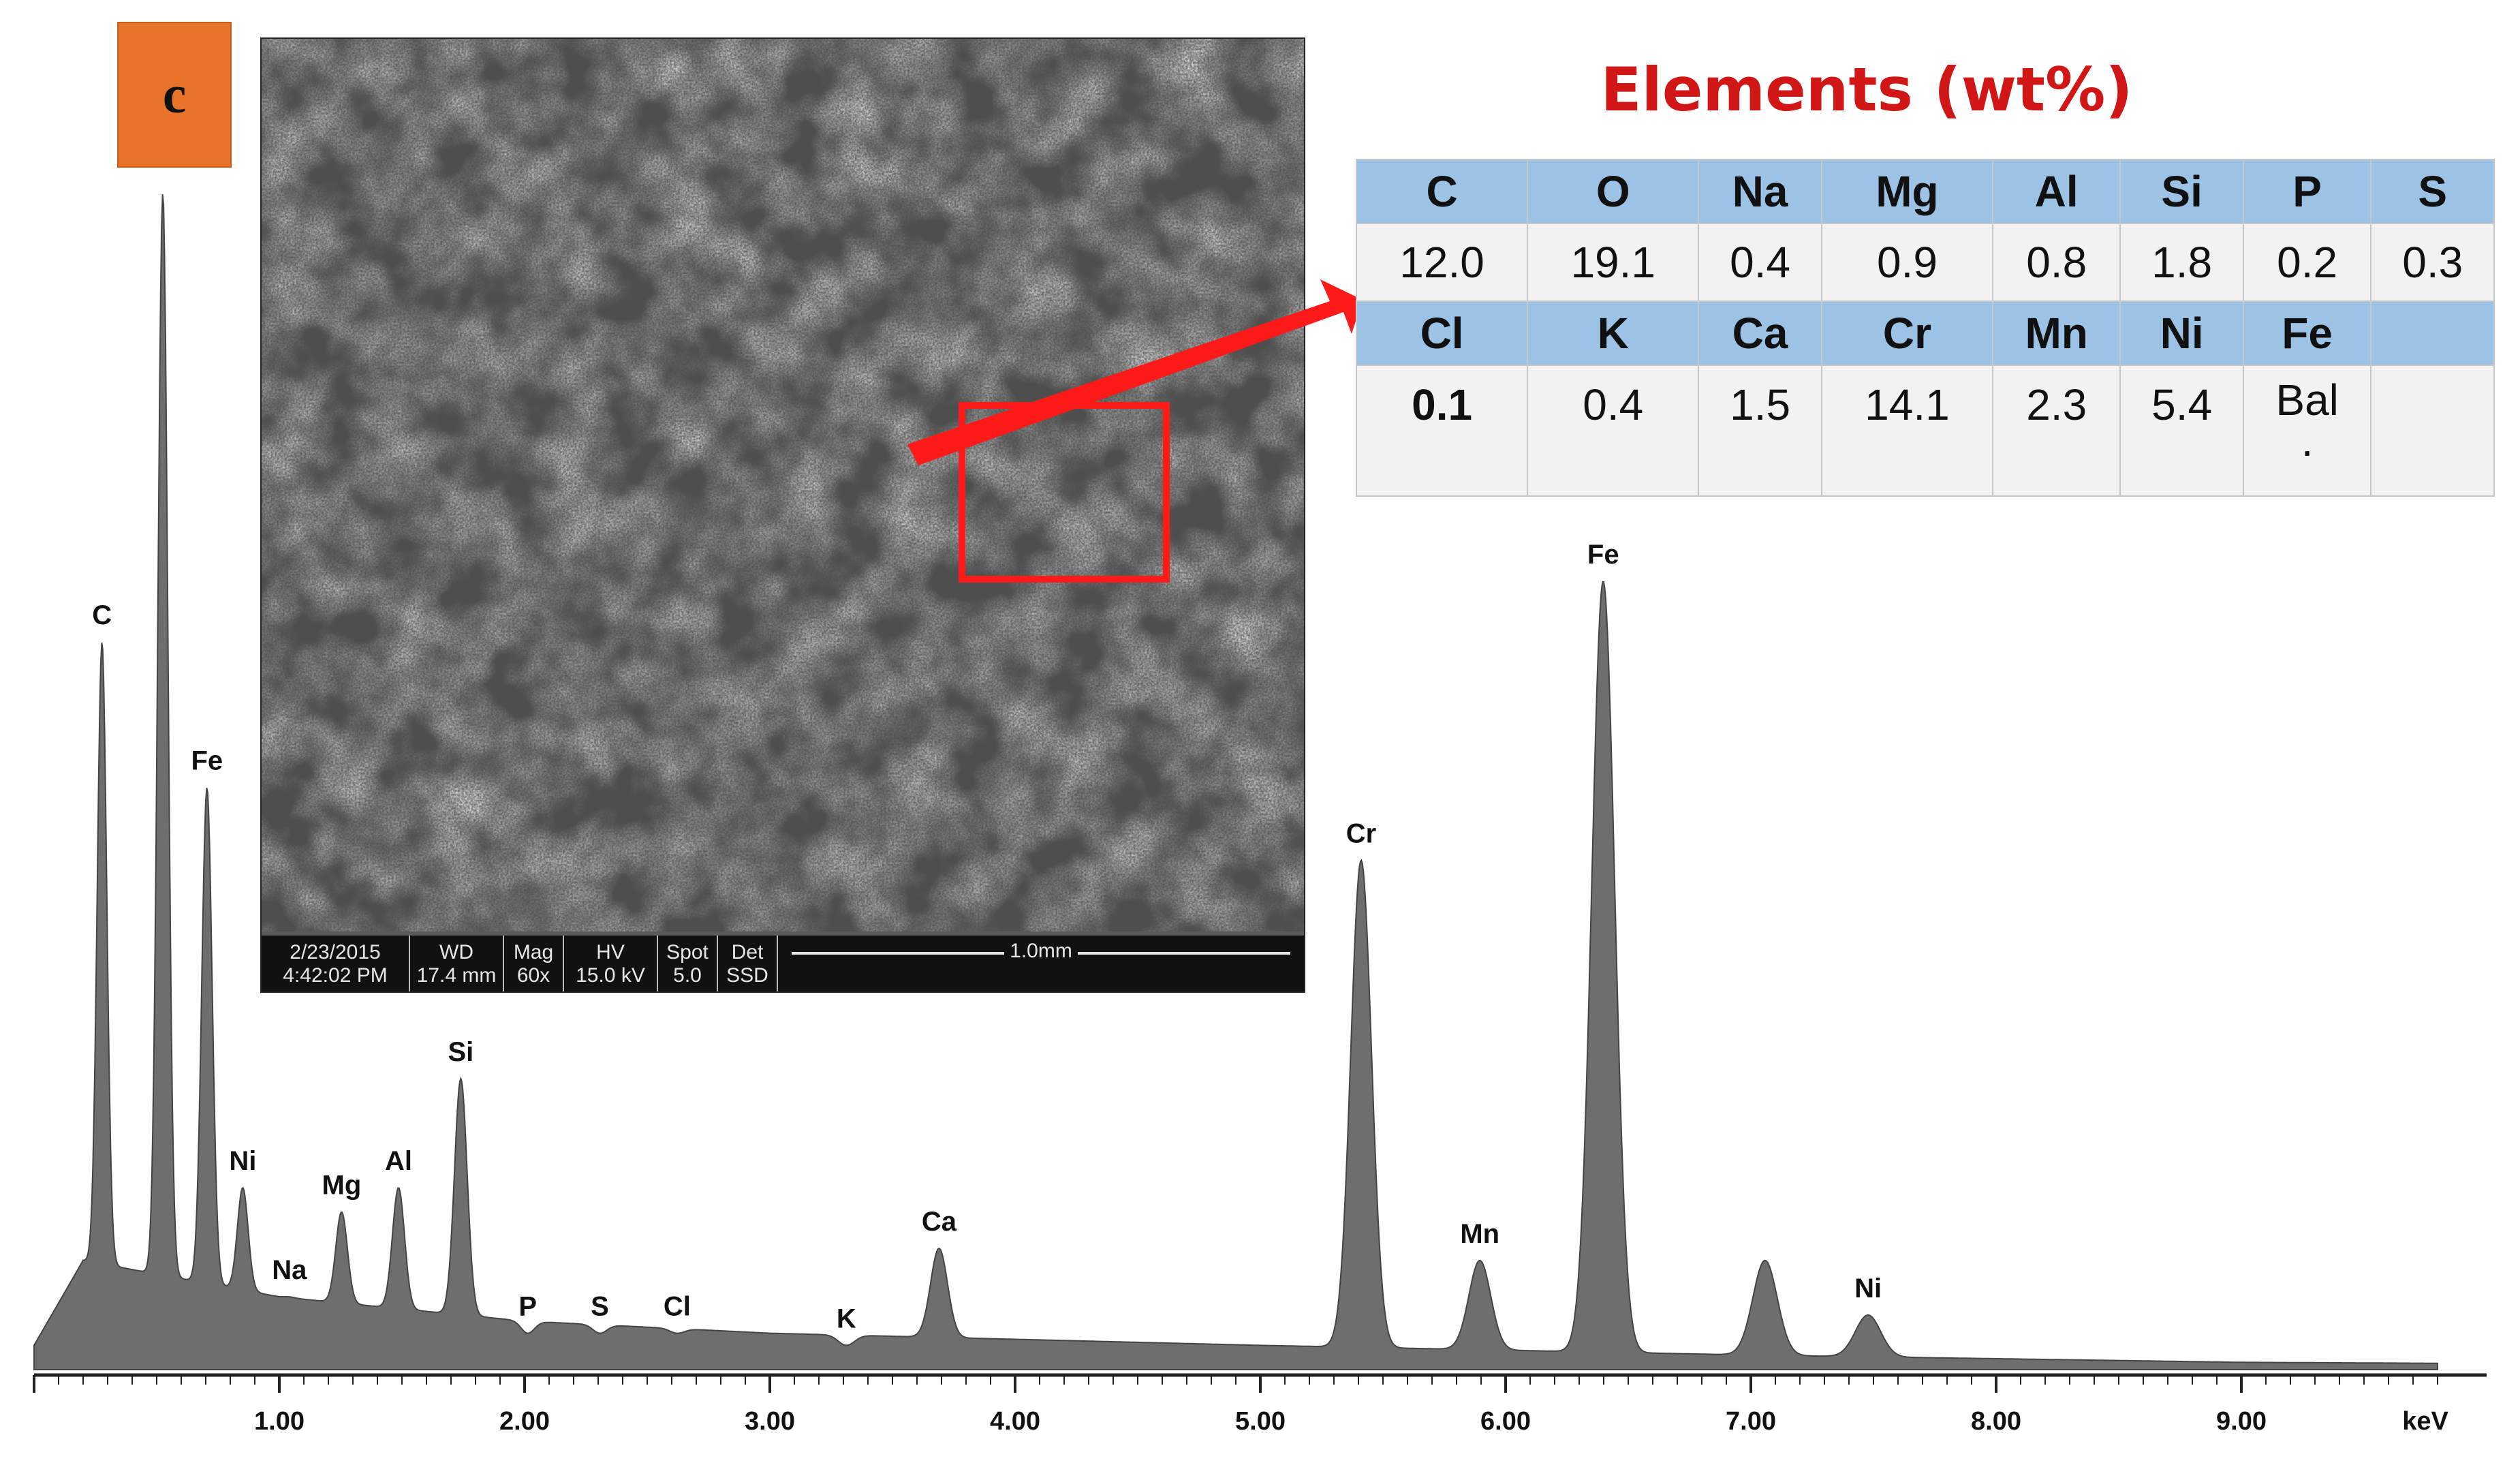 The height and width of the screenshot is (1465, 2520). Describe the element at coordinates (2307, 192) in the screenshot. I see `table-header-cell: P` at that location.